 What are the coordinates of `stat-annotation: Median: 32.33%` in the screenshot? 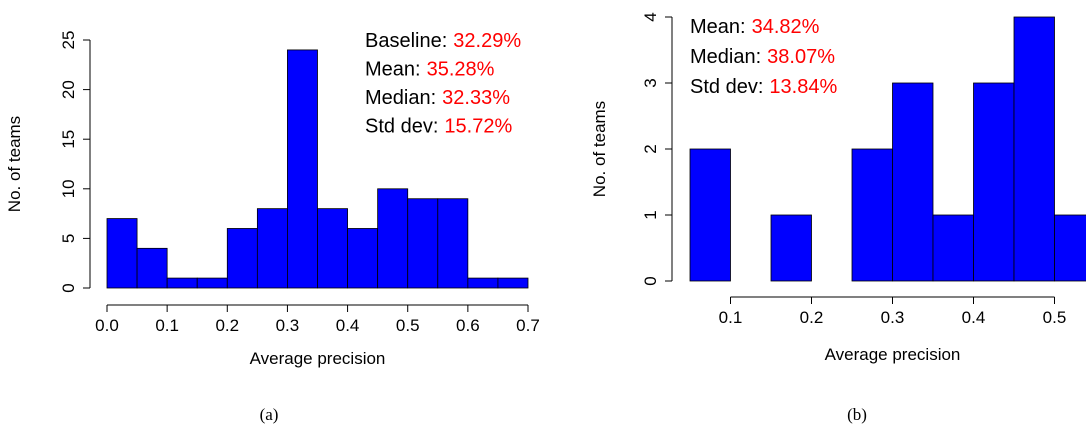 It's located at (437, 98).